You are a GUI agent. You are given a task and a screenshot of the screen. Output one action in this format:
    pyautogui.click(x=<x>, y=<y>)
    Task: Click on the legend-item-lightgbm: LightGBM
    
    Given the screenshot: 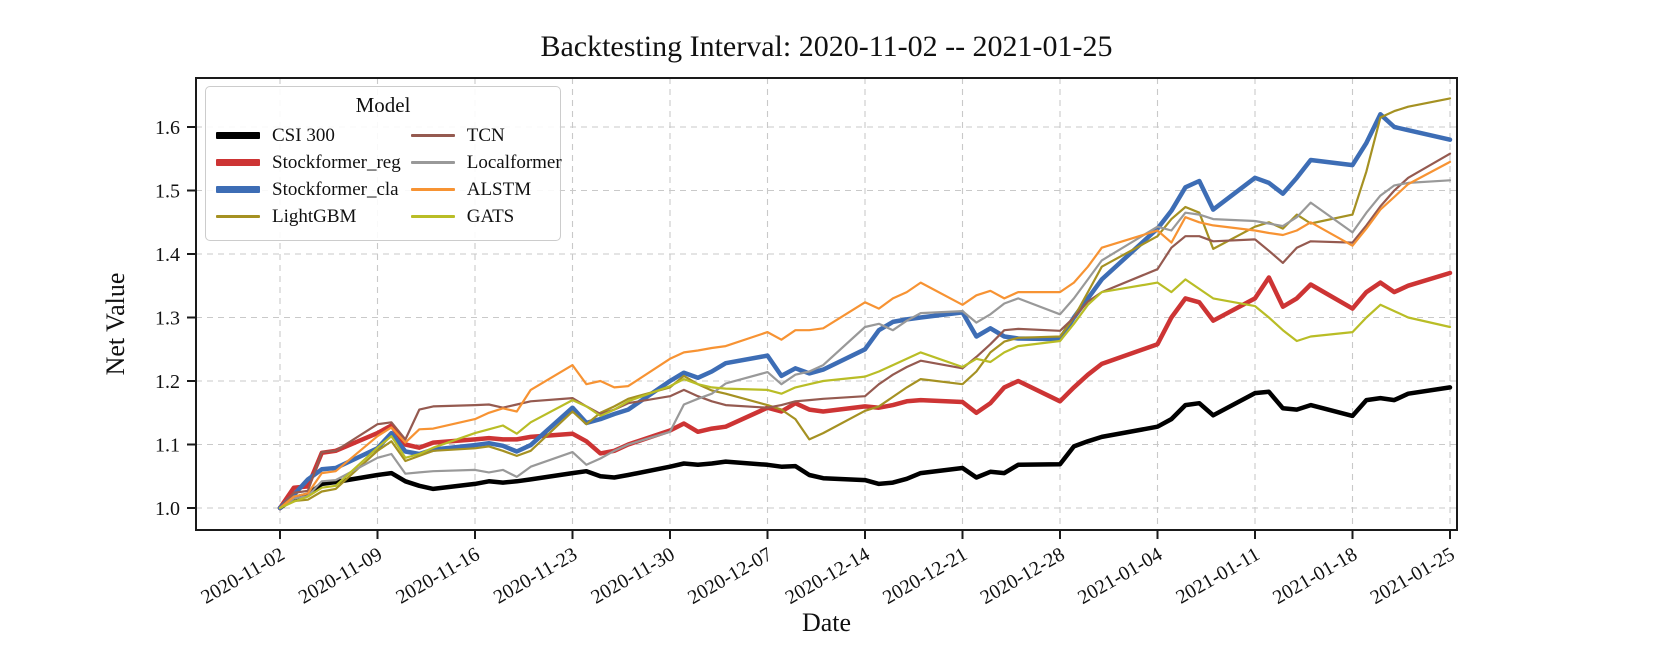 What is the action you would take?
    pyautogui.click(x=308, y=216)
    